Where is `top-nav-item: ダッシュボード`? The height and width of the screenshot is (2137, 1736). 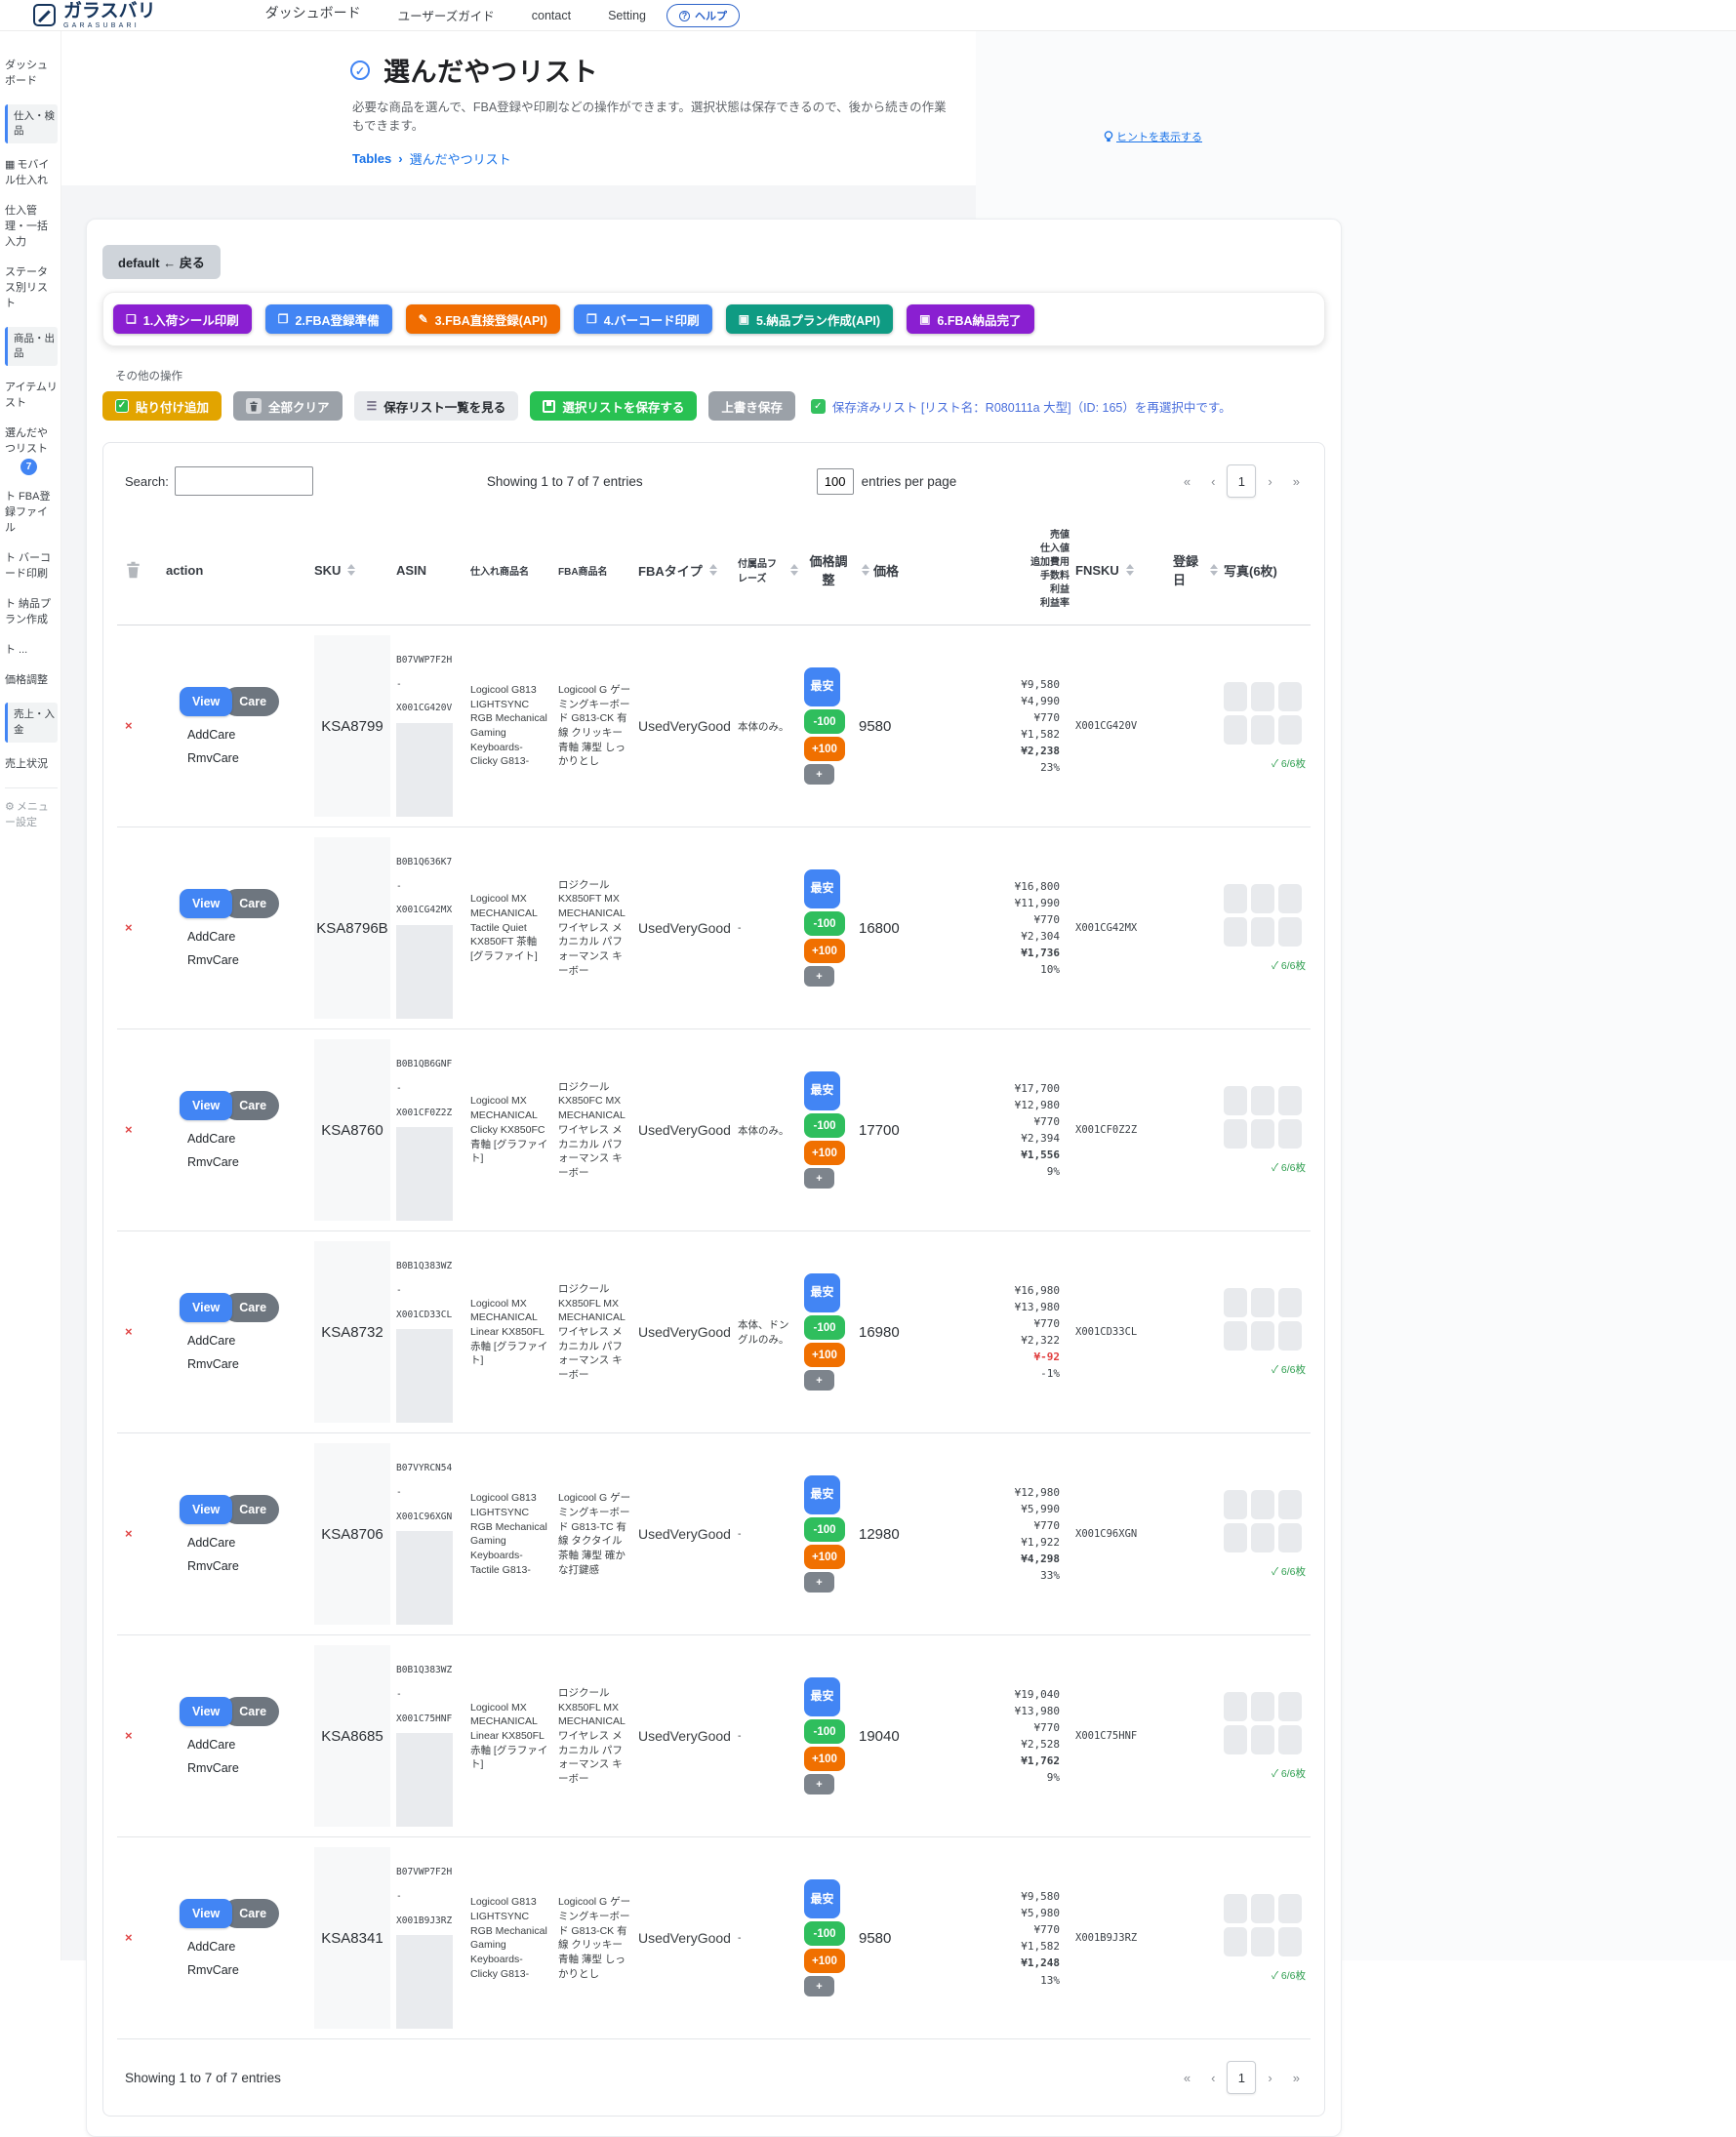
top-nav-item: ダッシュボード is located at coordinates (312, 12).